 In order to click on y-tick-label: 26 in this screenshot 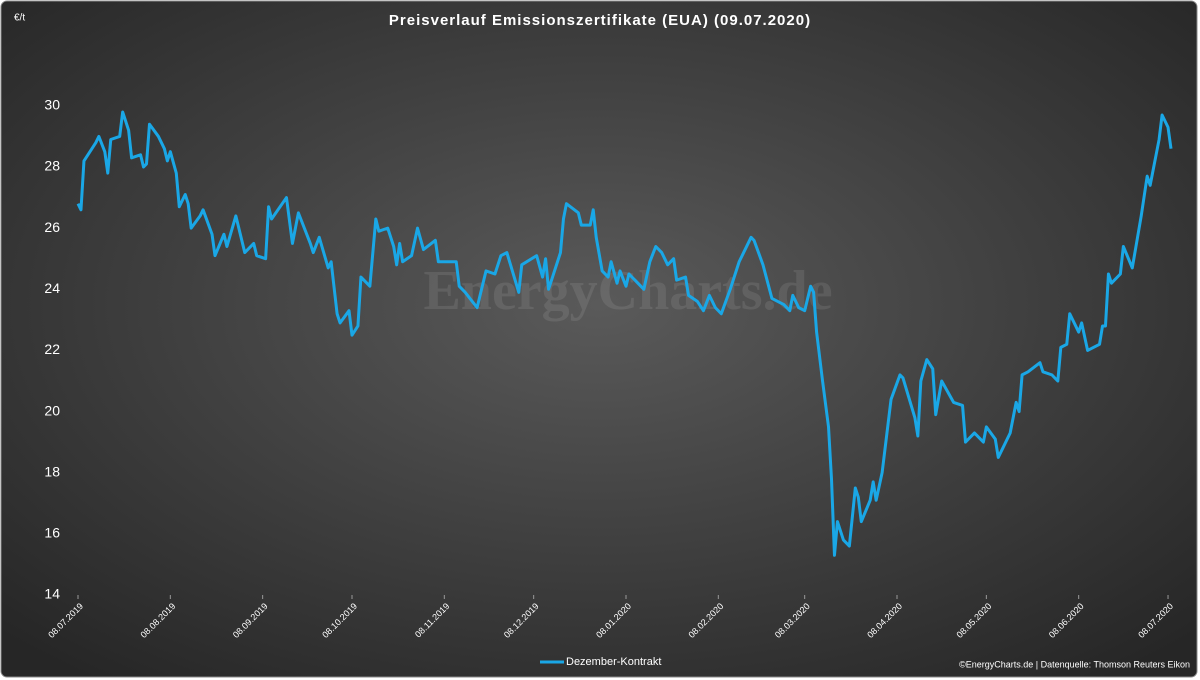, I will do `click(52, 227)`.